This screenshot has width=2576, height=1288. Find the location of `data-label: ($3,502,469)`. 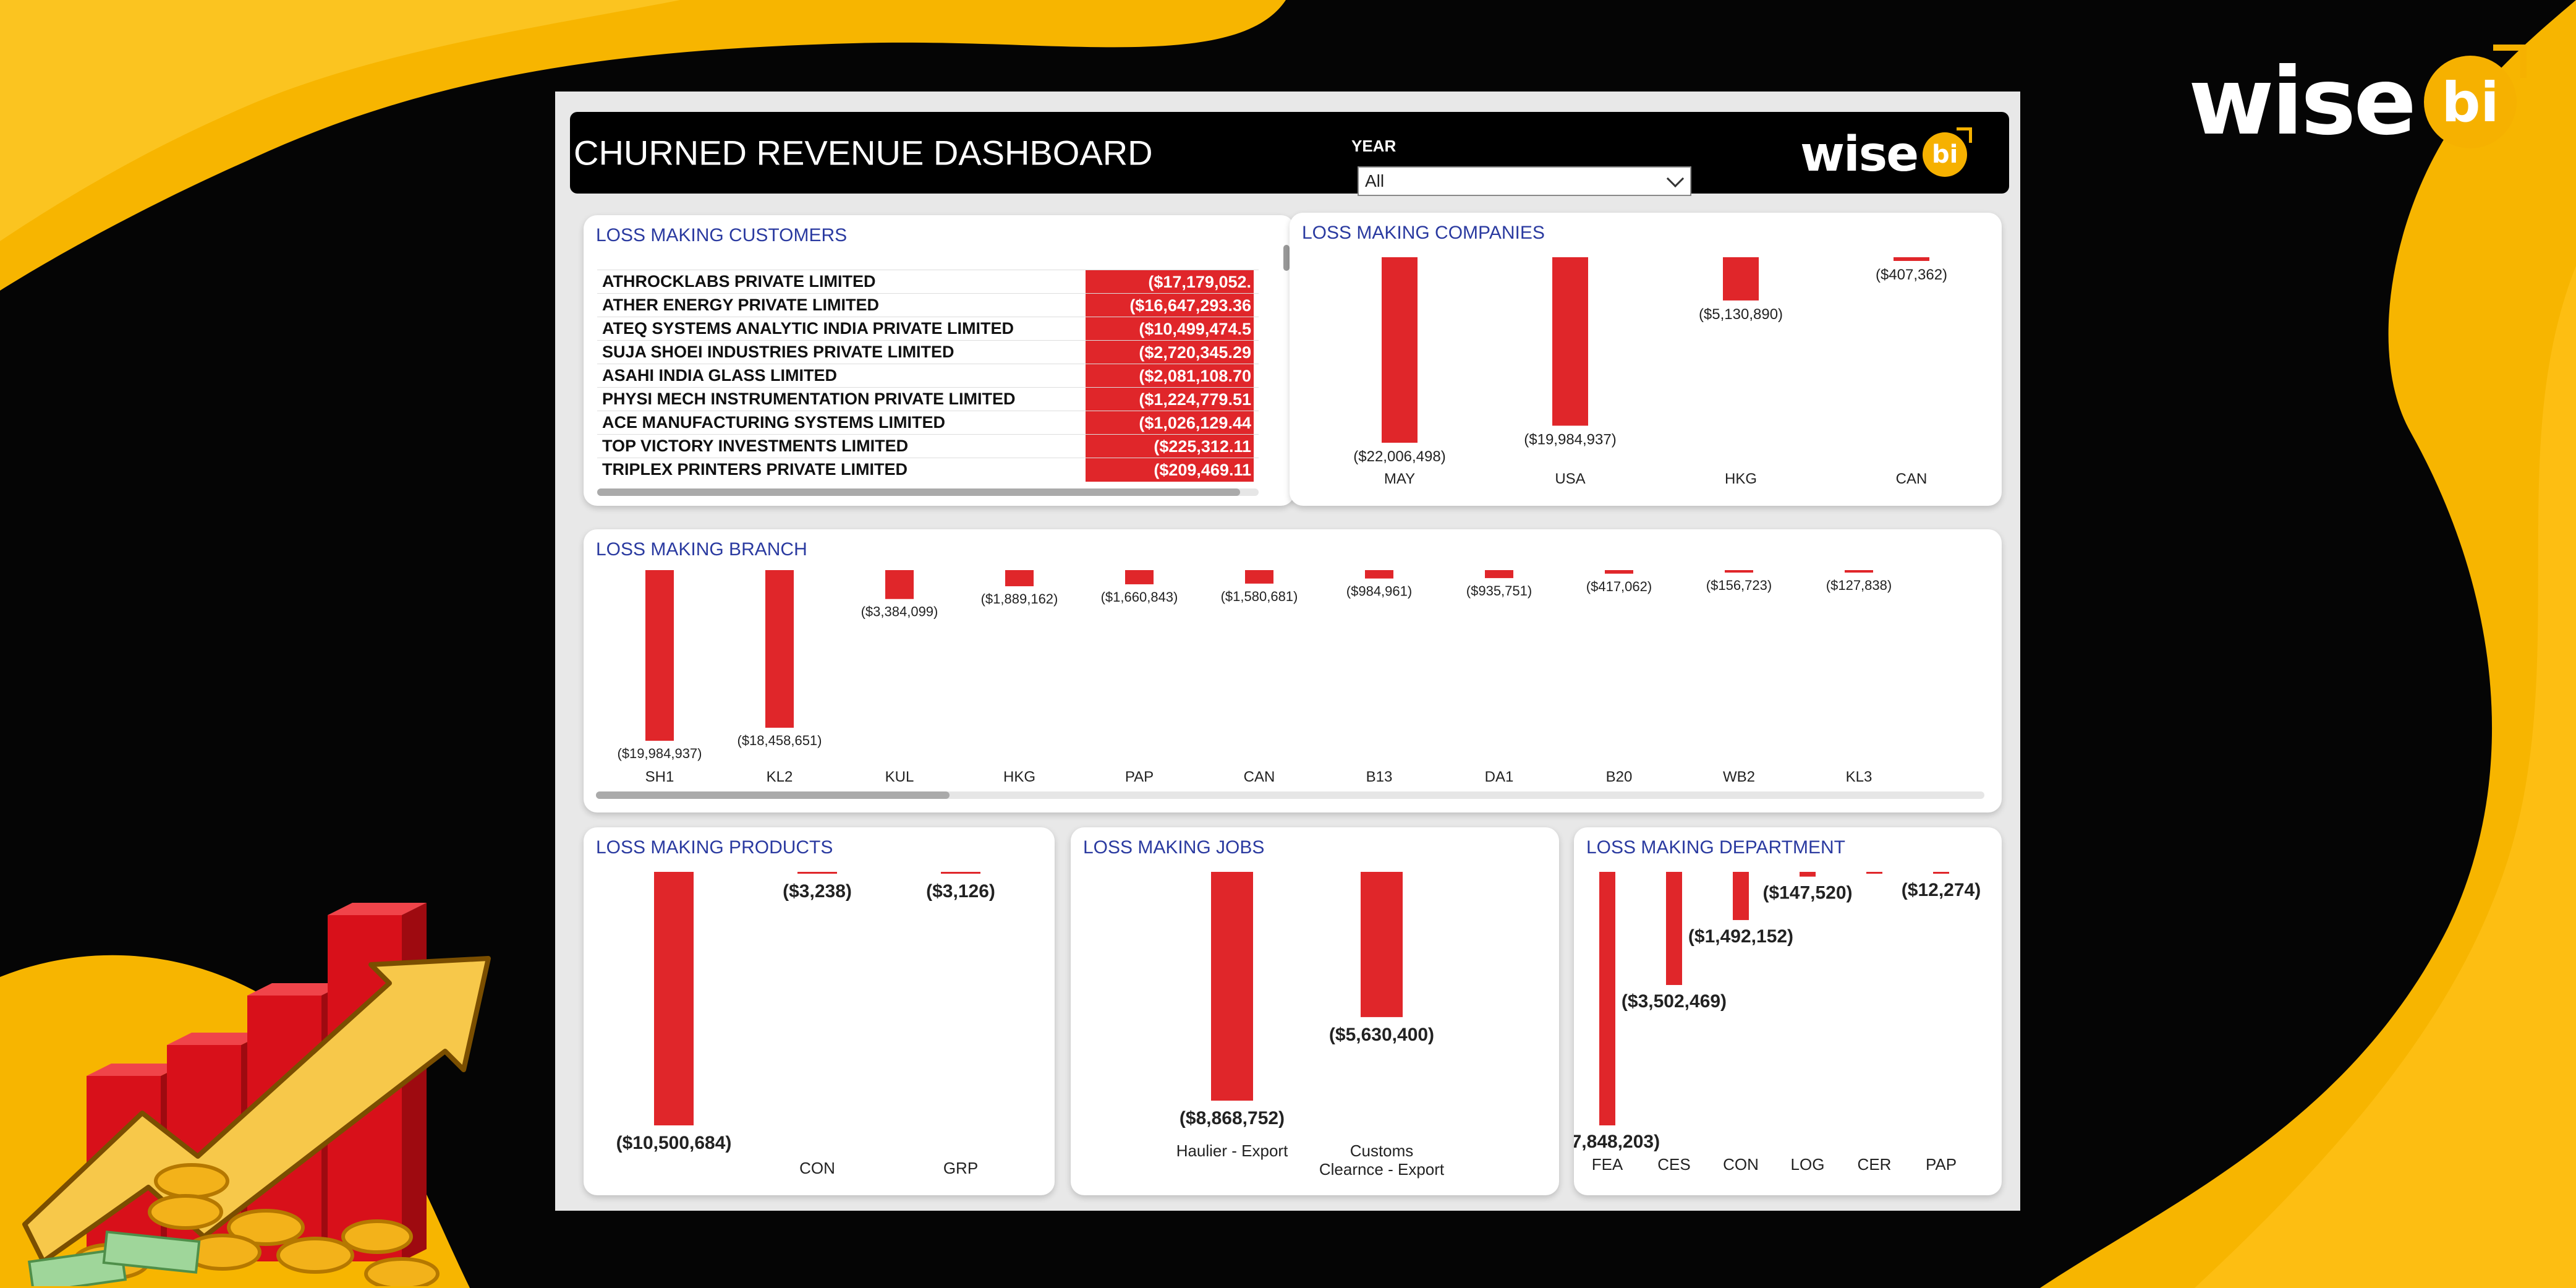

data-label: ($3,502,469) is located at coordinates (1674, 1001).